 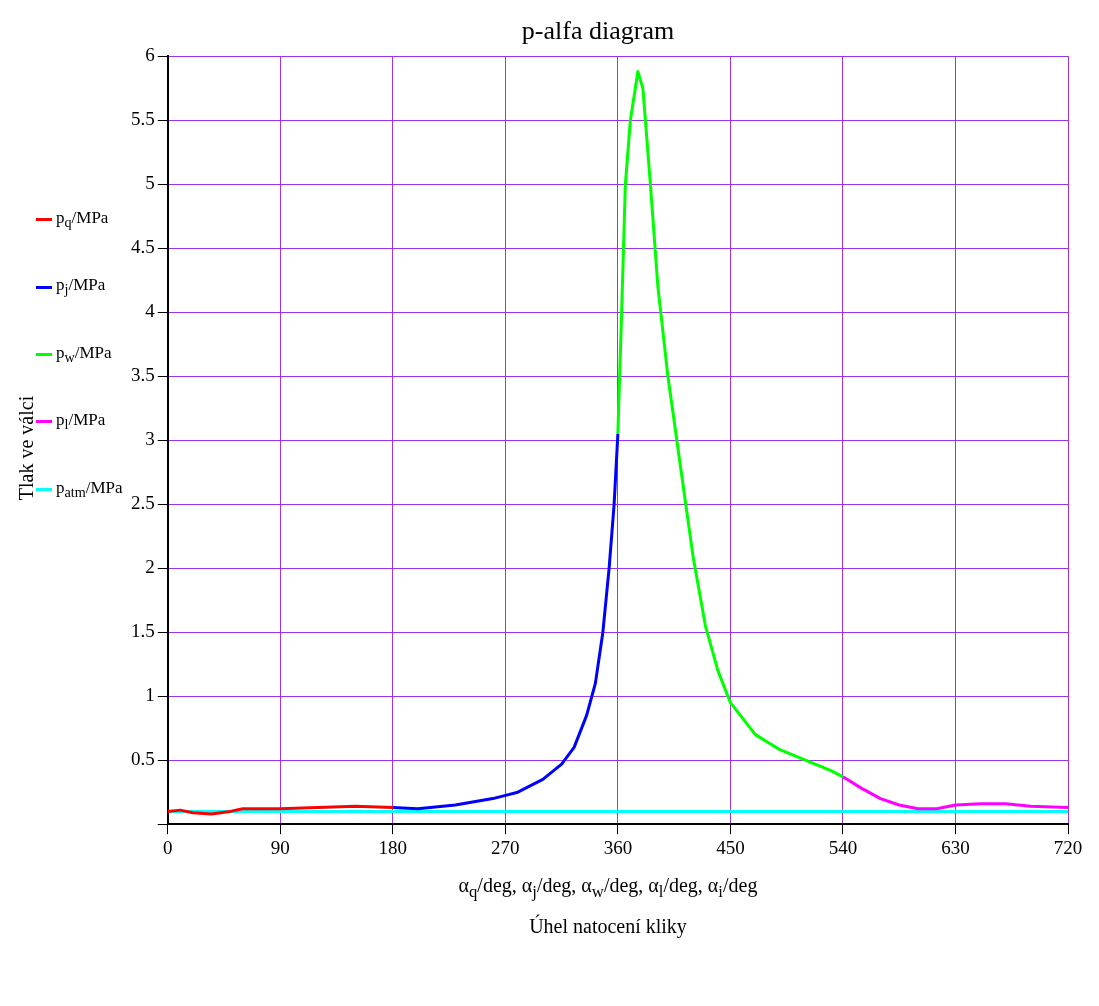 What do you see at coordinates (143, 247) in the screenshot?
I see `y-tick-label: 4.5` at bounding box center [143, 247].